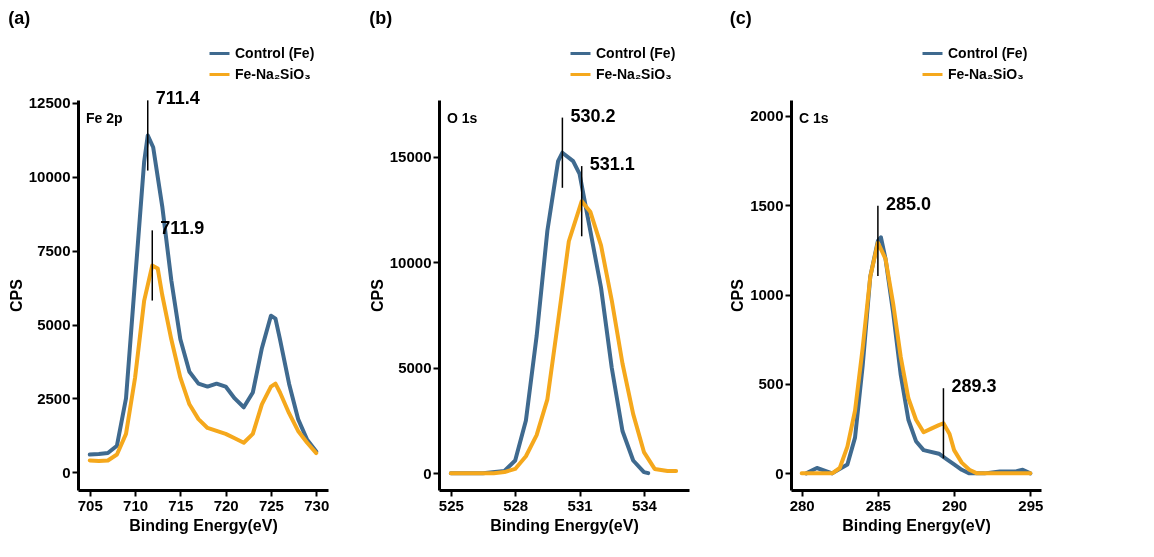 The width and height of the screenshot is (1154, 557). Describe the element at coordinates (580, 505) in the screenshot. I see `x-tick-label: 531` at that location.